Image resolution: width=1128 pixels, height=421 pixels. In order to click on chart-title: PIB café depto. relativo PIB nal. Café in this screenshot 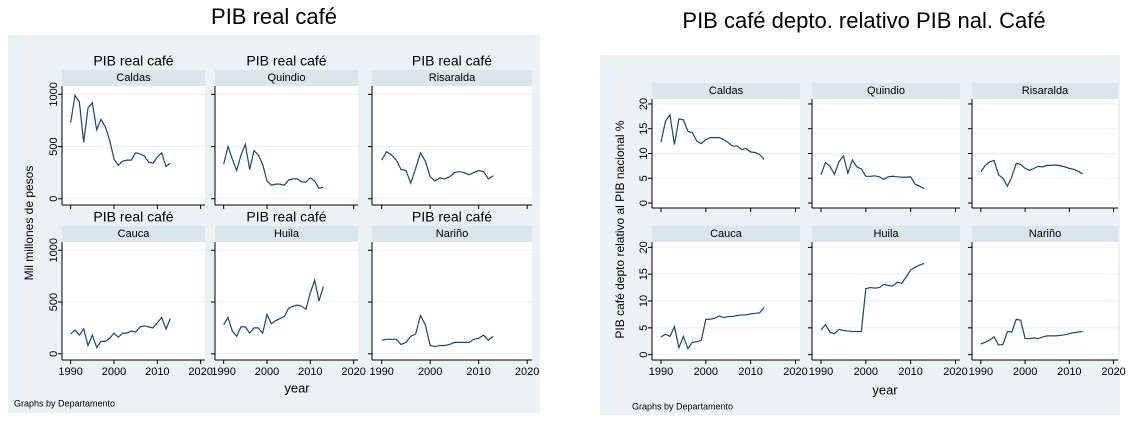, I will do `click(863, 20)`.